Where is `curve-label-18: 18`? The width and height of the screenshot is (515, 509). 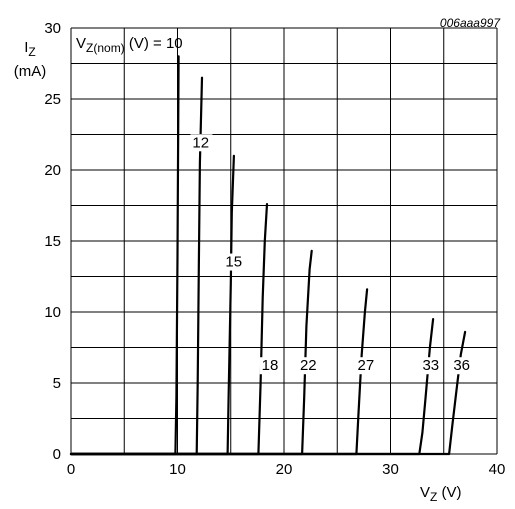
curve-label-18: 18 is located at coordinates (270, 365).